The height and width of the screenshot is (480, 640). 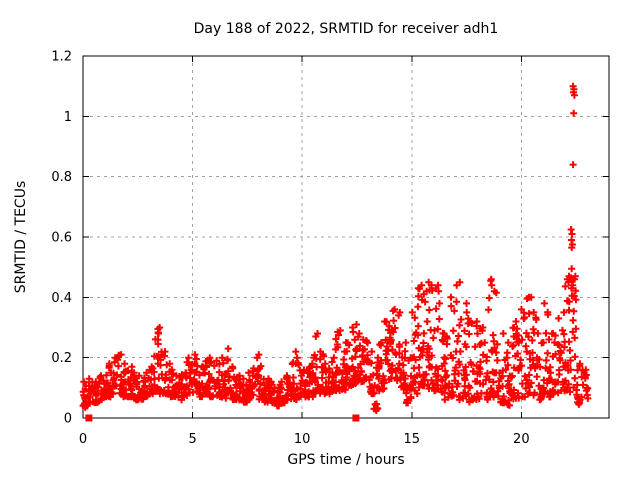 What do you see at coordinates (68, 419) in the screenshot?
I see `y-tick-label: 0` at bounding box center [68, 419].